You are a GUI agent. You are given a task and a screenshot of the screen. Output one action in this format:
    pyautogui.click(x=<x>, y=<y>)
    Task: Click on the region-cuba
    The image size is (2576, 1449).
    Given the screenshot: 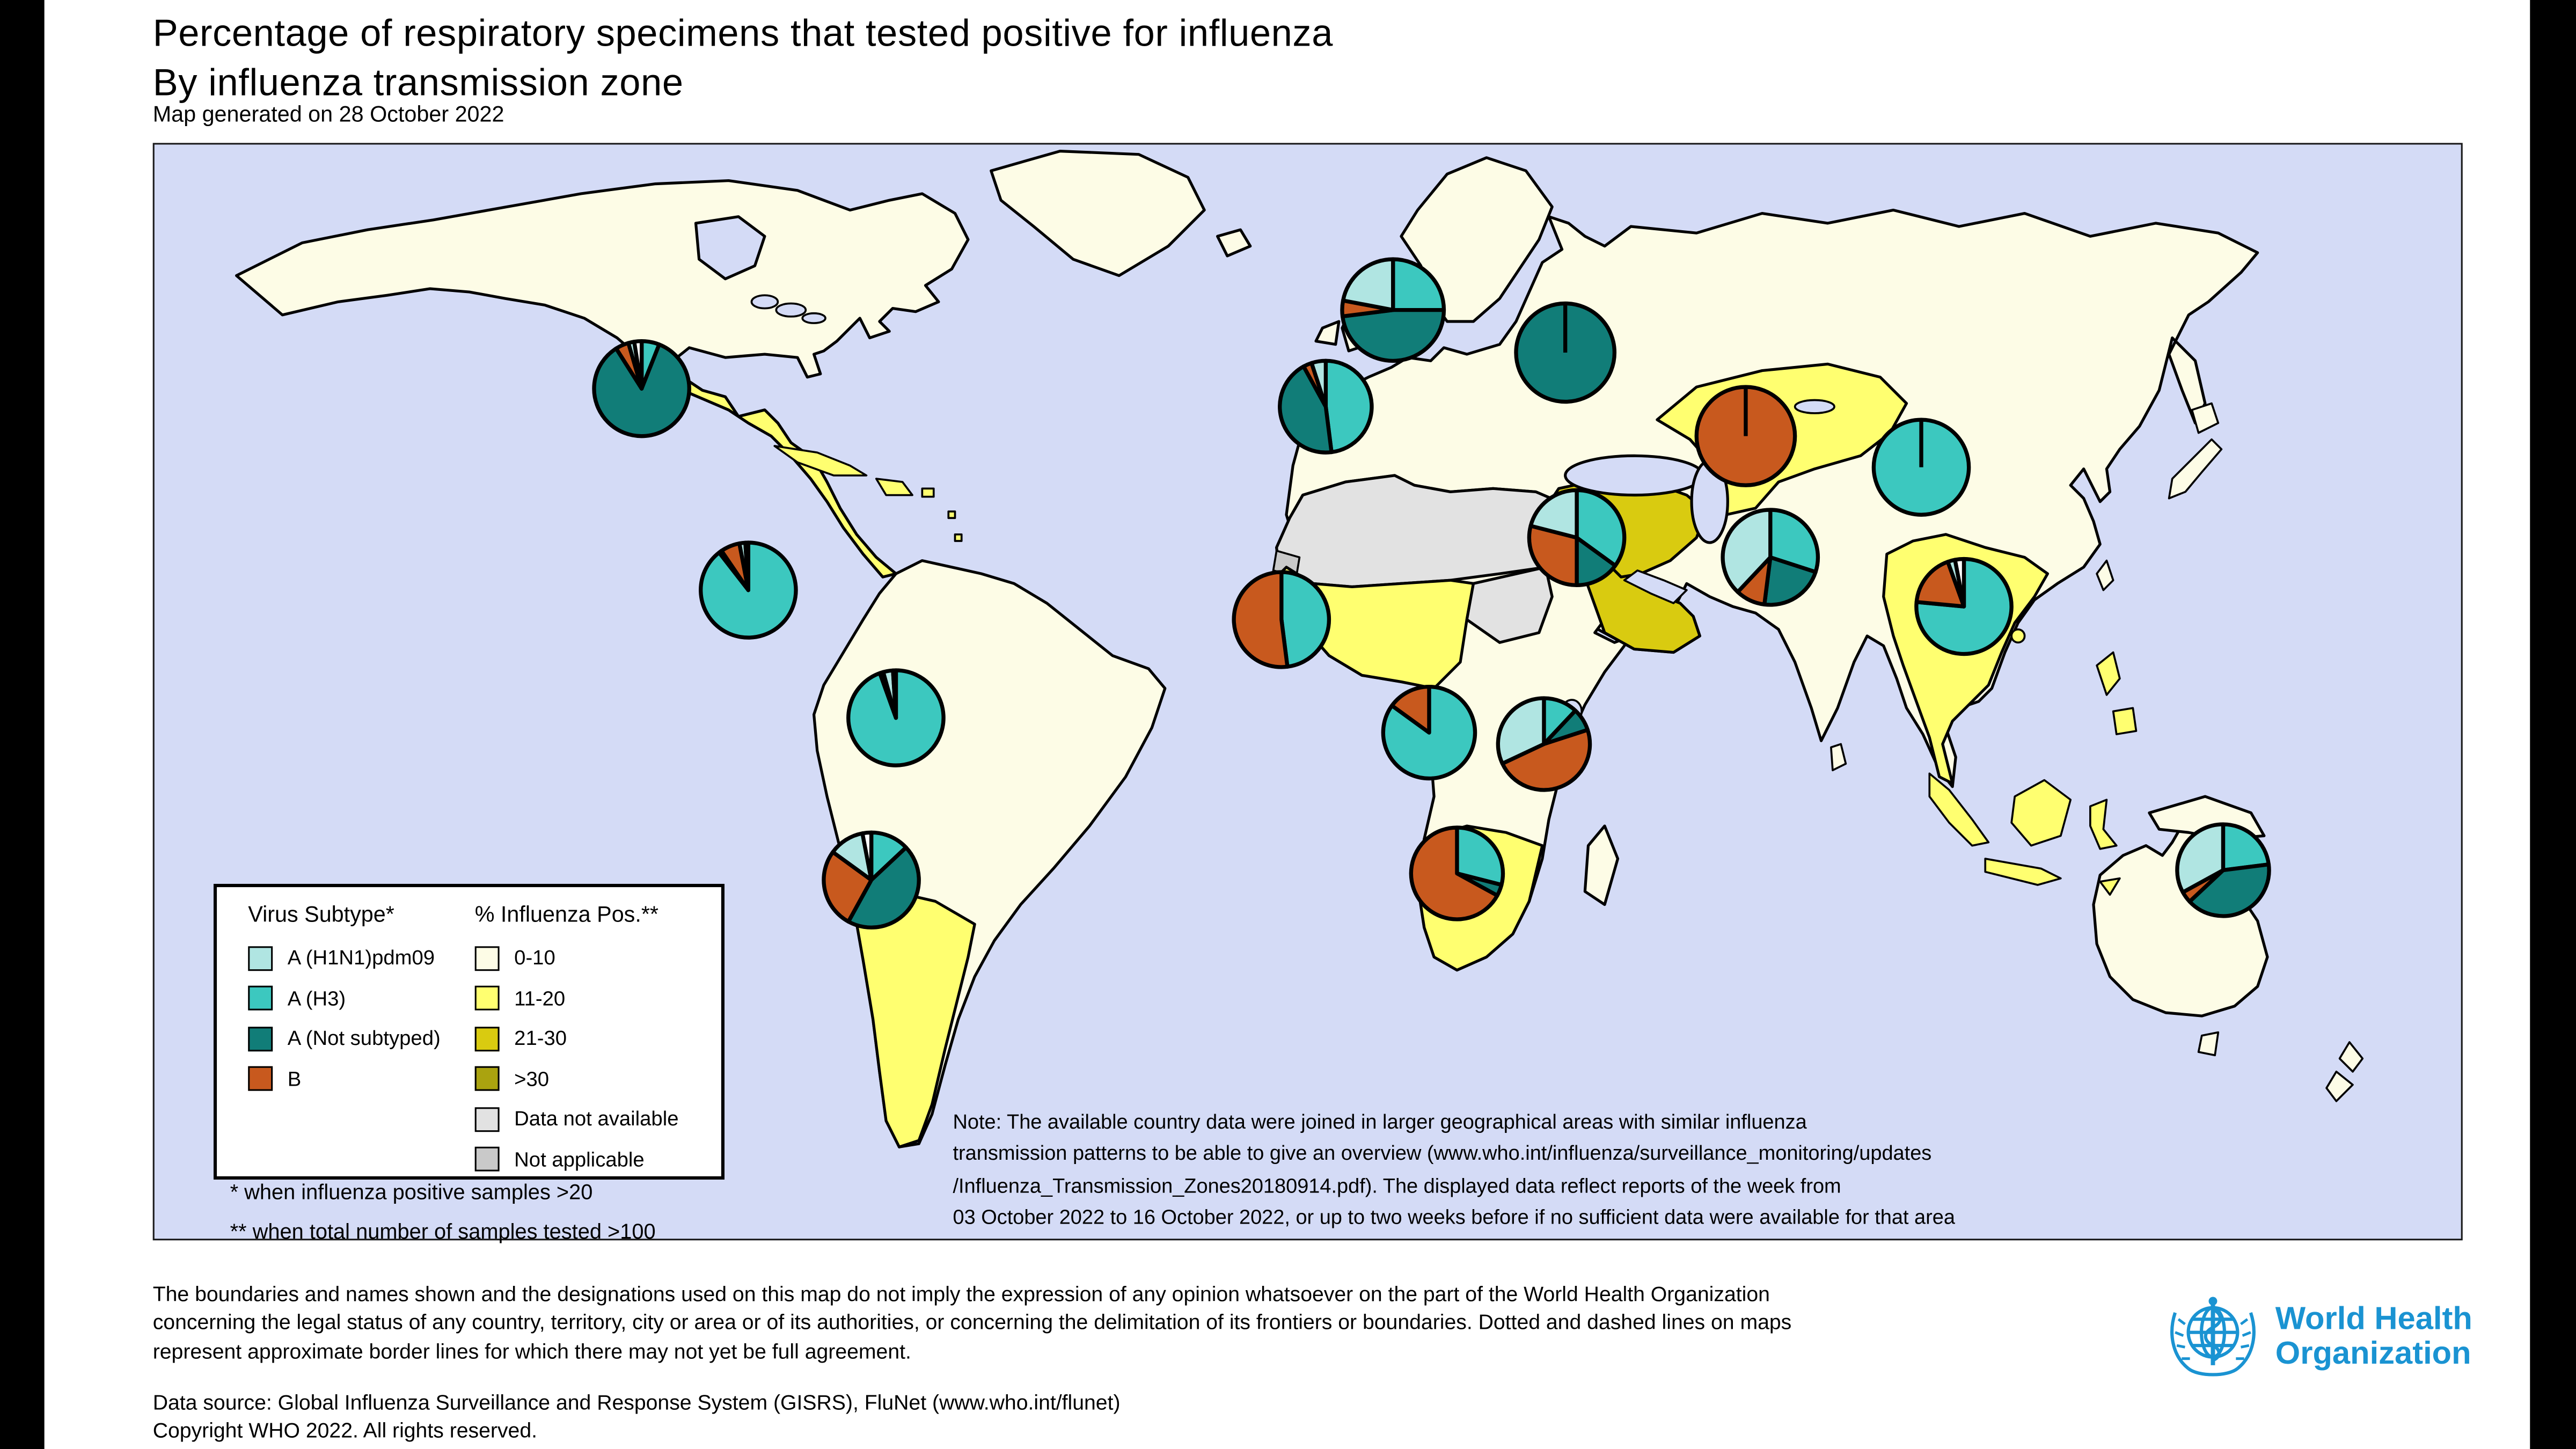 What is the action you would take?
    pyautogui.click(x=820, y=461)
    